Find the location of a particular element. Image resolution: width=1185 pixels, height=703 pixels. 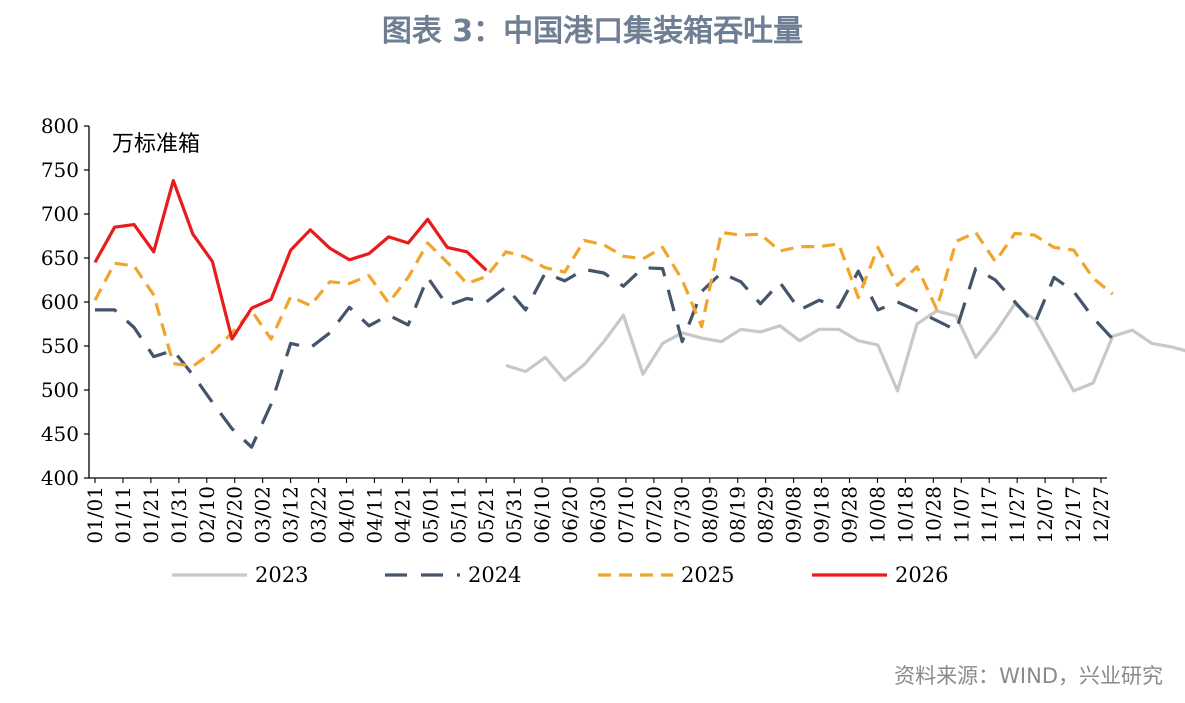

y-tick-label: 550 is located at coordinates (60, 346).